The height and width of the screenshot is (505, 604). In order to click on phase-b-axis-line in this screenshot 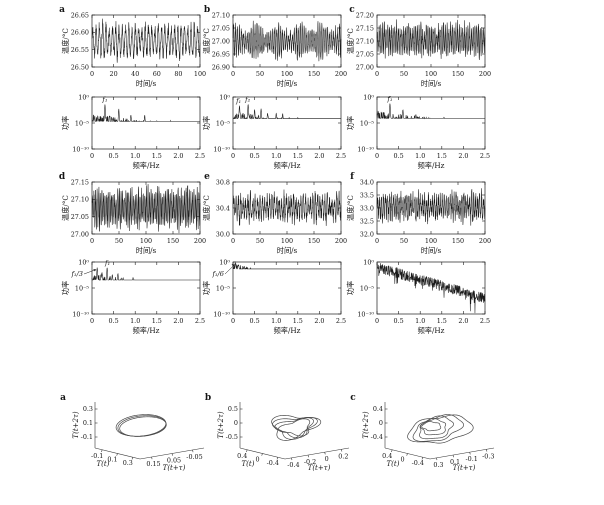, I will do `click(317, 453)`.